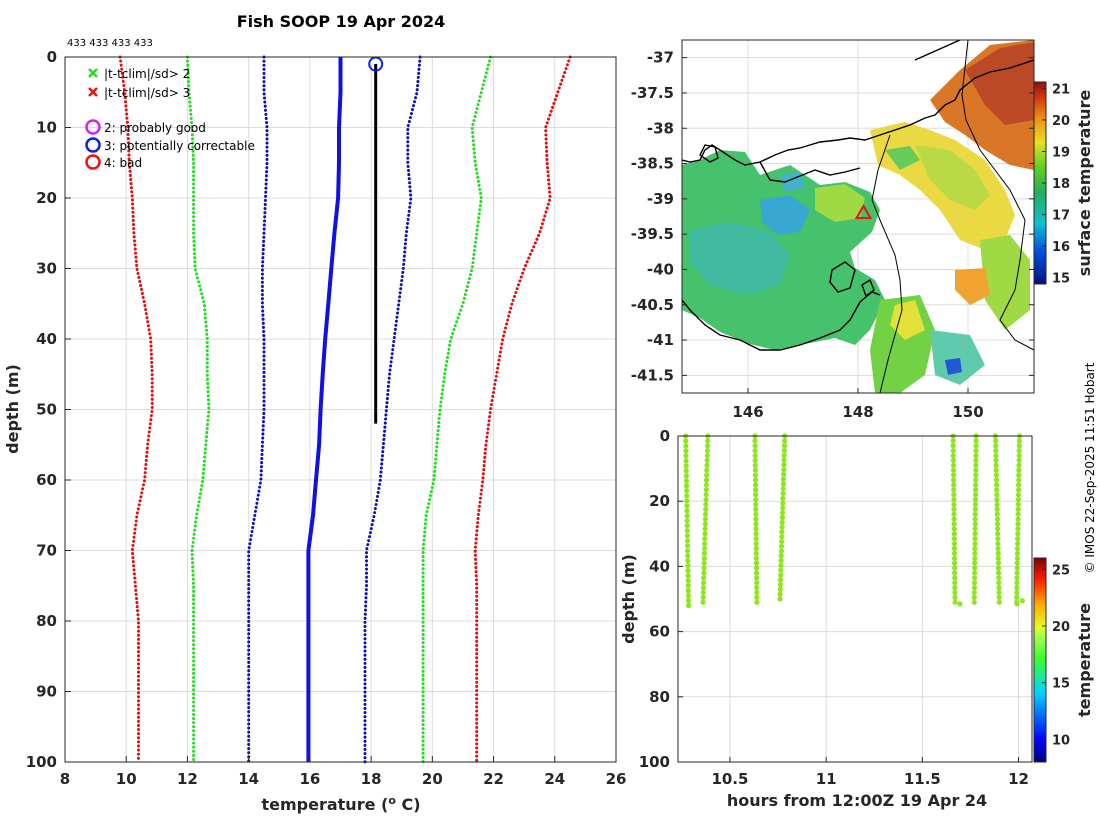 This screenshot has height=820, width=1100. What do you see at coordinates (198, 409) in the screenshot?
I see `series-clim_minus_2sd` at bounding box center [198, 409].